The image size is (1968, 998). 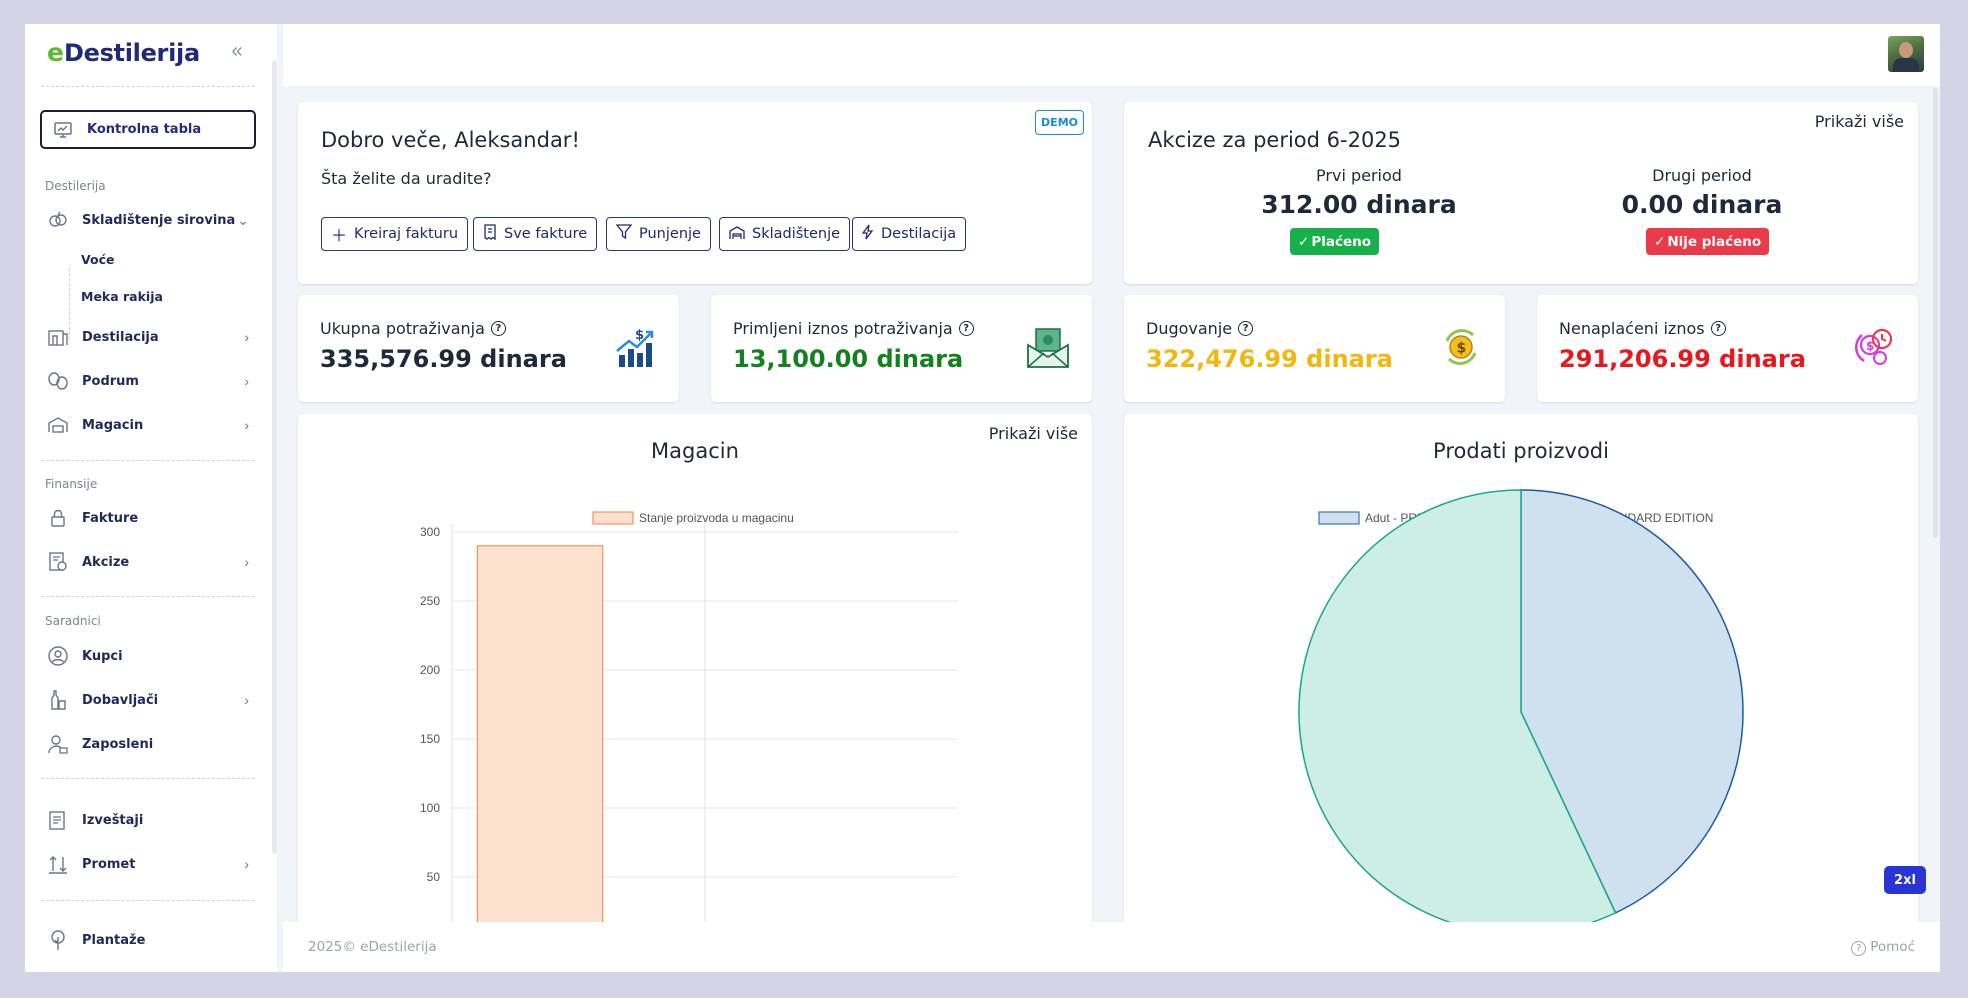 I want to click on sidebar-item-fakture: Fakture, so click(x=152, y=518).